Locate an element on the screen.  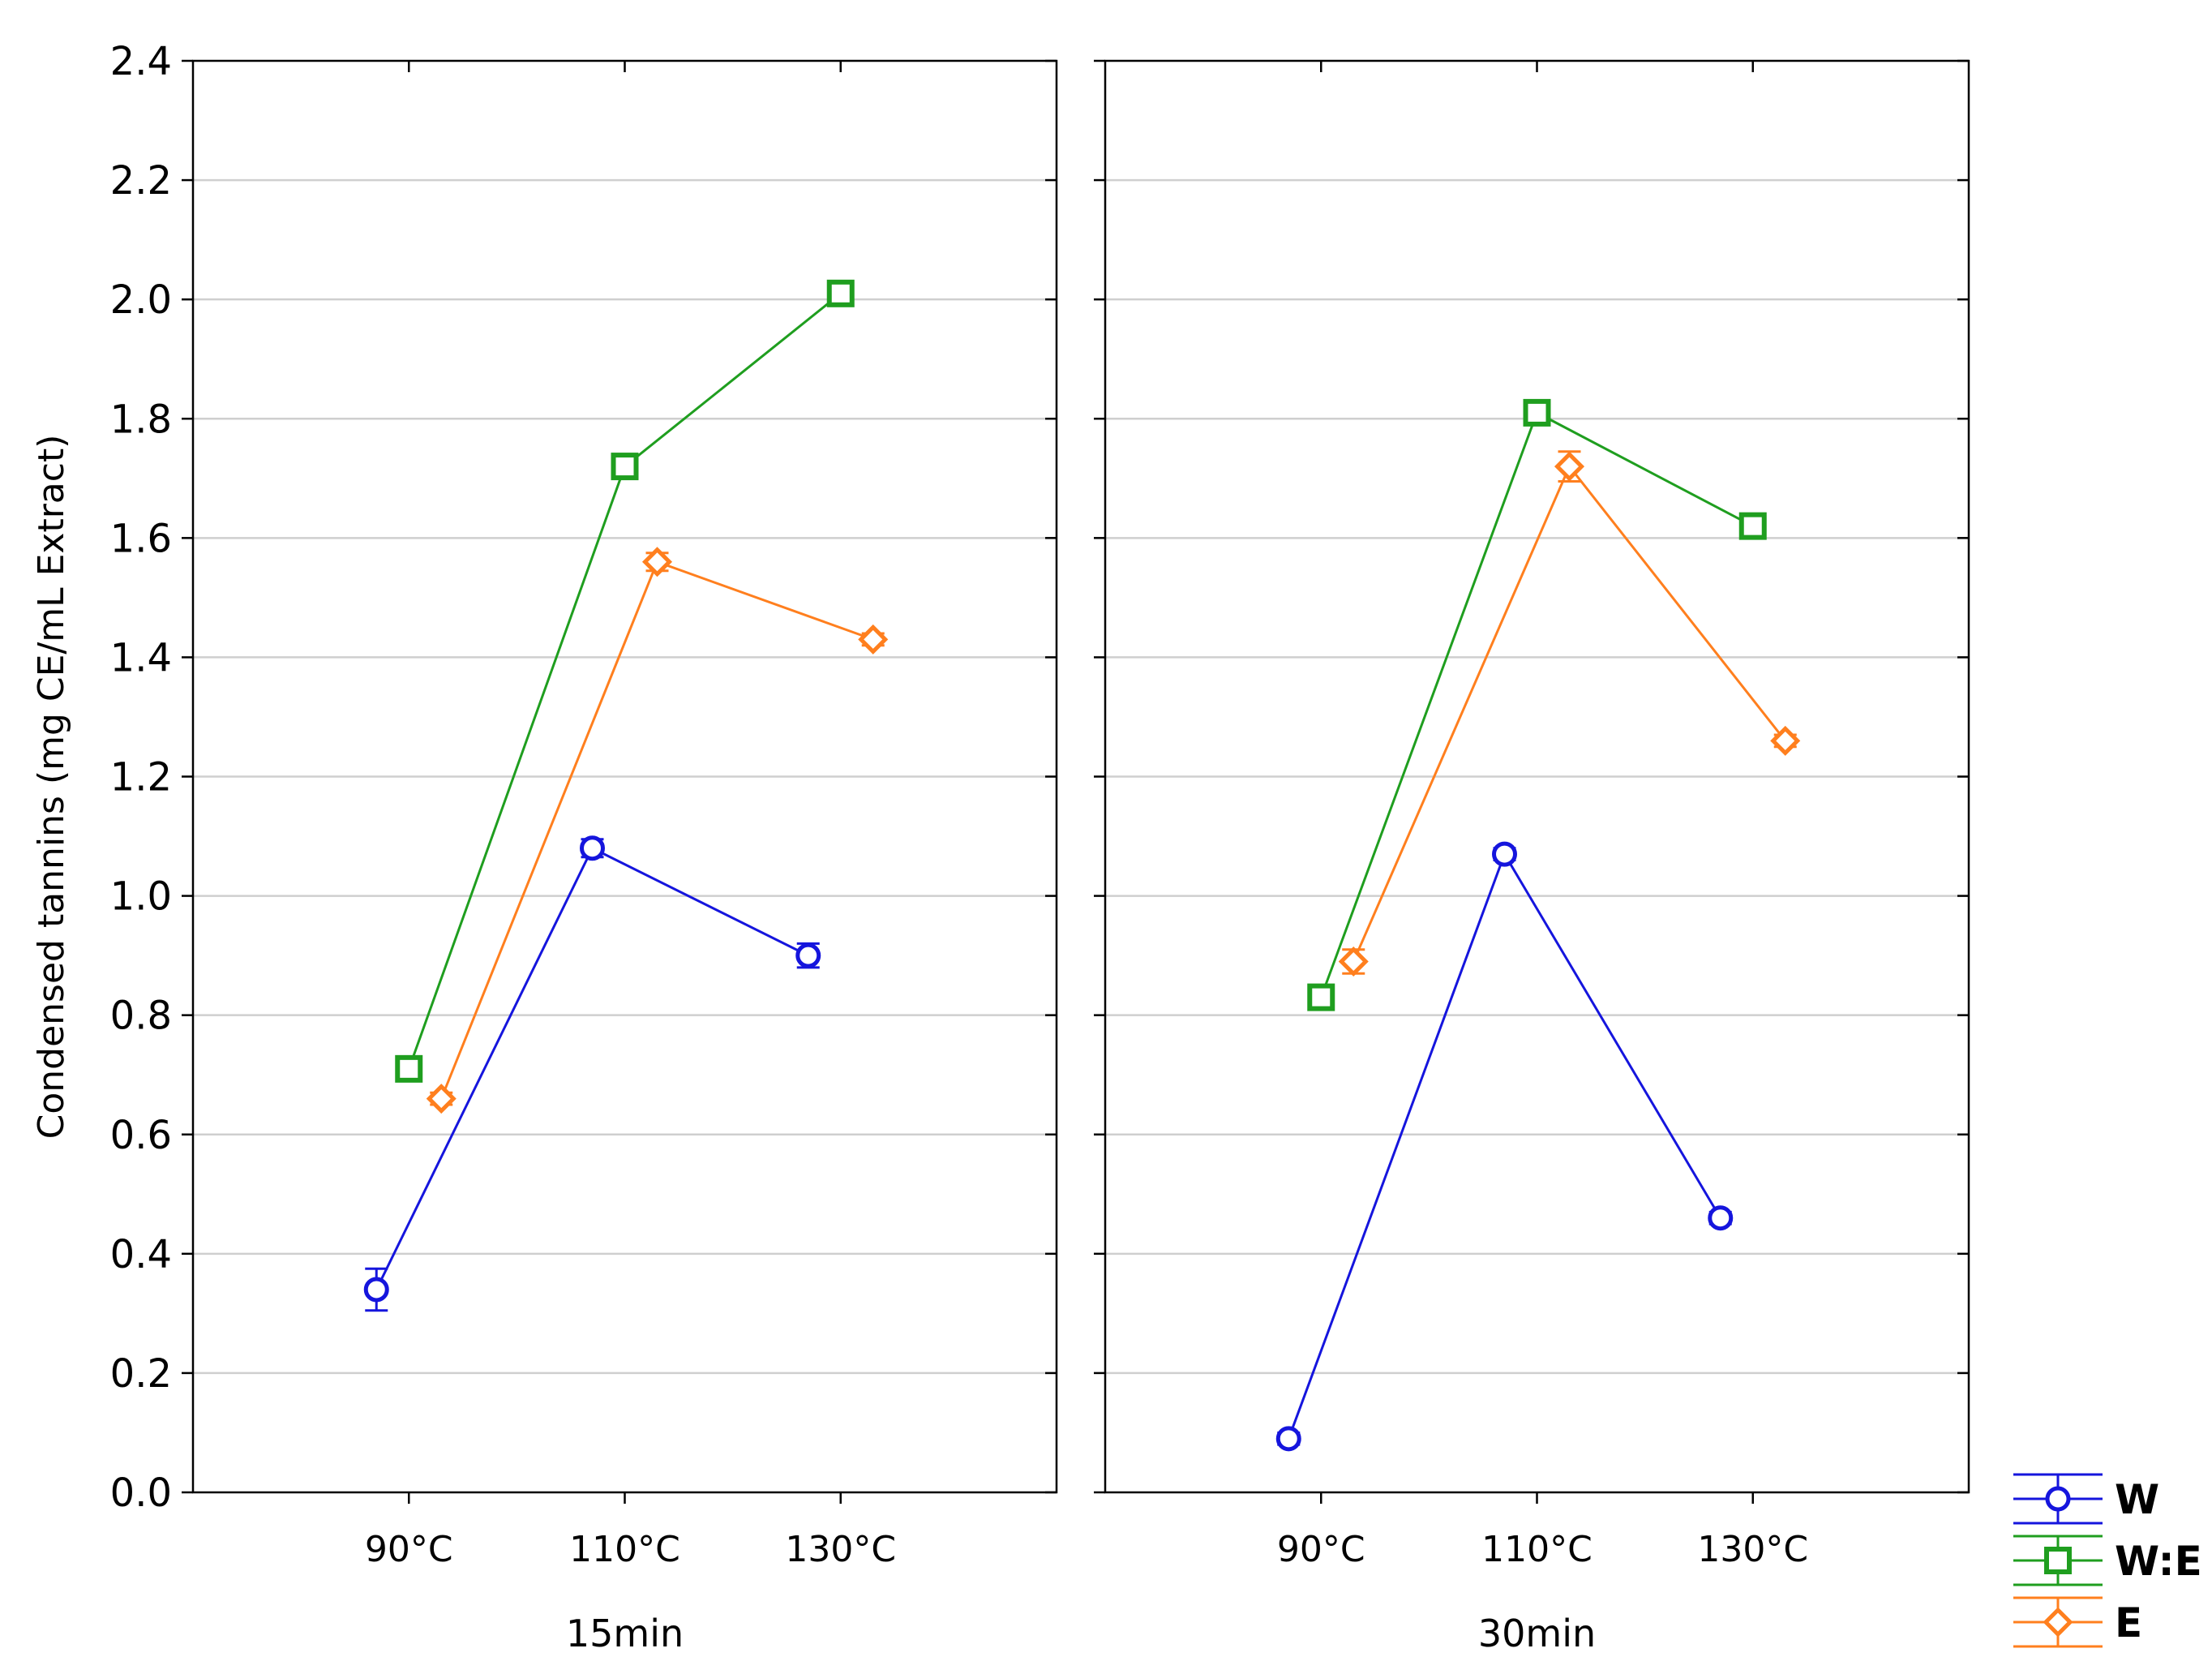
legend-item-E: E is located at coordinates (2077, 1622).